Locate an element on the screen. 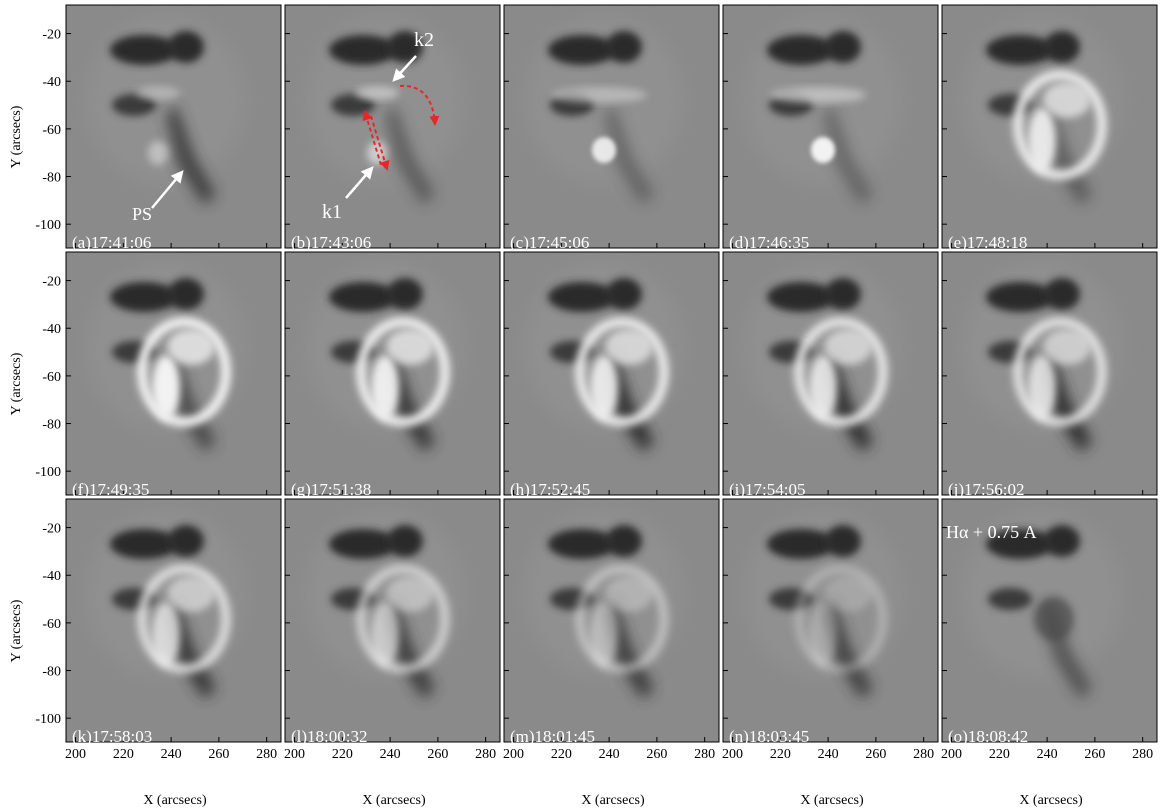 The width and height of the screenshot is (1162, 810). panel-label-l: (l)18:00:32 is located at coordinates (329, 736).